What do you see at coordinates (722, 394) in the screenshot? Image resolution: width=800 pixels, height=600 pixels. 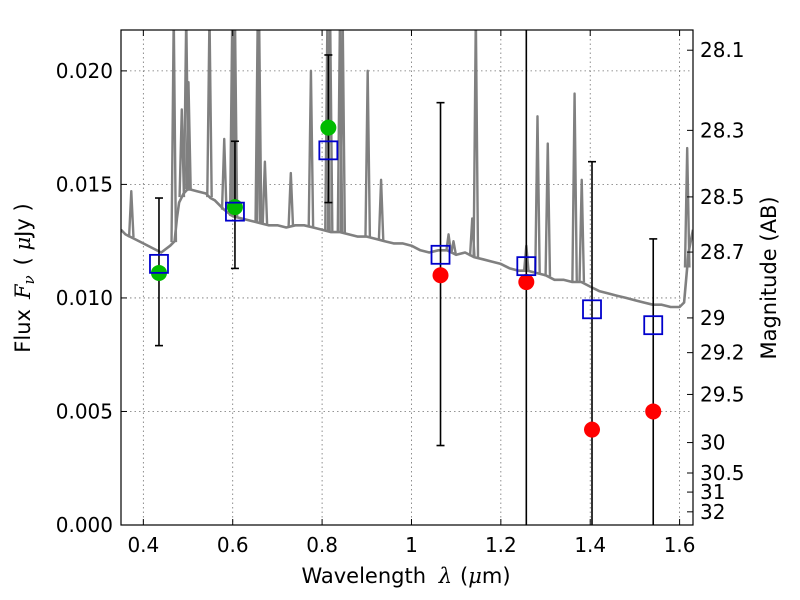 I see `y2-tick-label: 29.5` at bounding box center [722, 394].